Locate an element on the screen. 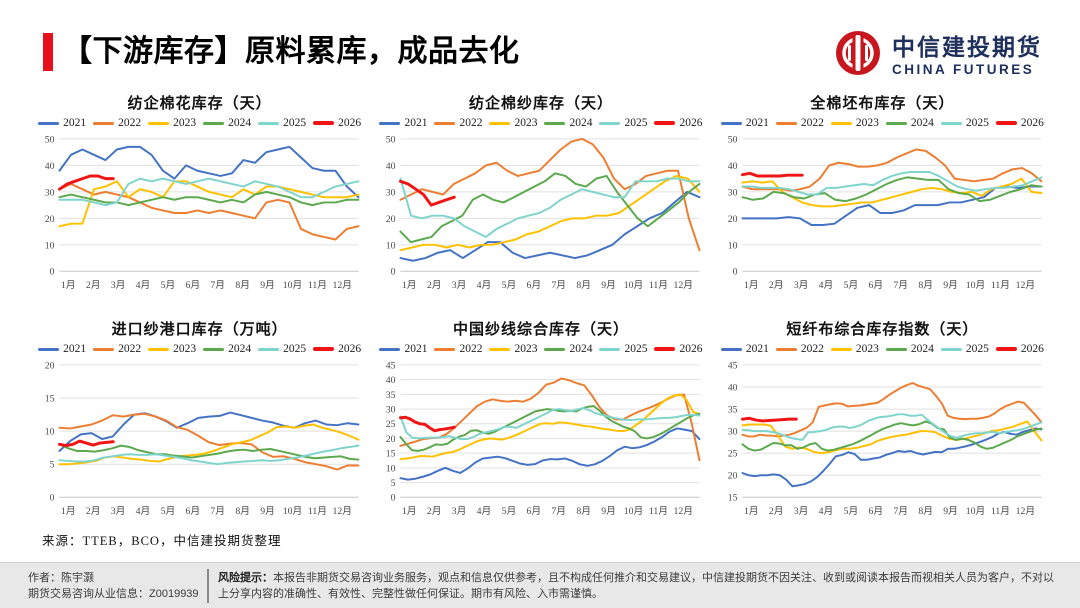  line-plot: 0 10 20 30 40 50 1月 2月 3月 4月 5月 6月 7月 8月 9月 10月 11月 12月 is located at coordinates (543, 212).